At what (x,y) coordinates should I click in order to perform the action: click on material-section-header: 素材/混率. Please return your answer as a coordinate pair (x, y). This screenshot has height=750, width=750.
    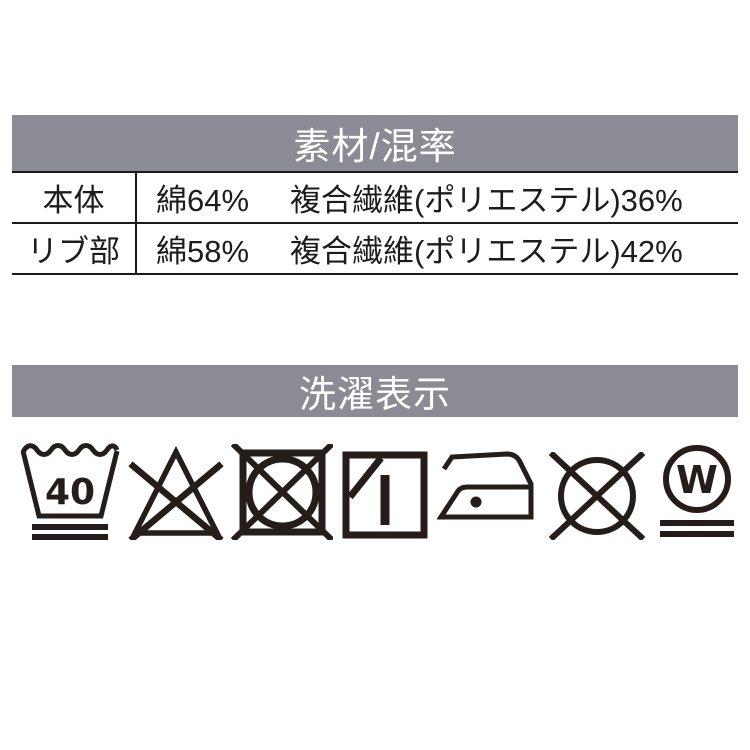
    Looking at the image, I should click on (375, 143).